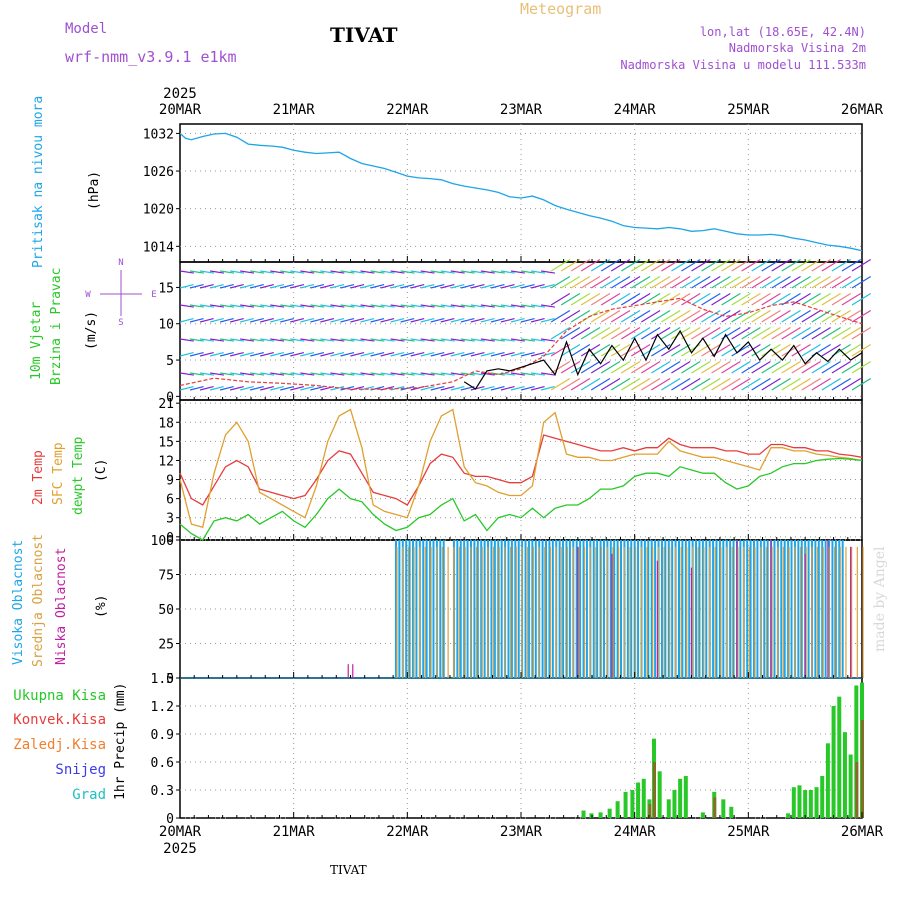 The width and height of the screenshot is (900, 900). Describe the element at coordinates (364, 35) in the screenshot. I see `station-title: TIVAT` at that location.